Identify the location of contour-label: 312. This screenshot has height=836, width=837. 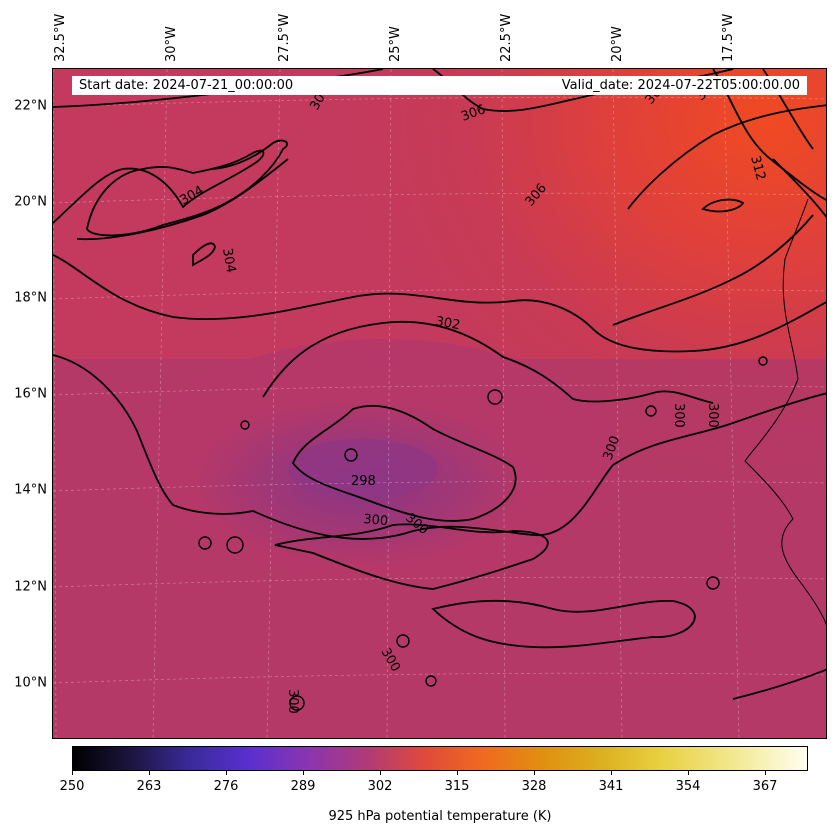
(757, 168).